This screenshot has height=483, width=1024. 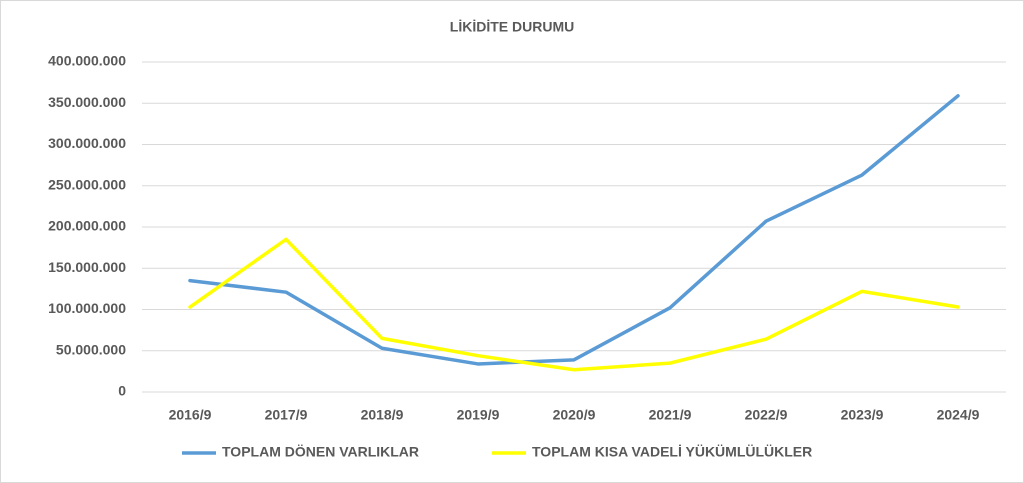 I want to click on x-tick-label: 2024/9, so click(x=958, y=415).